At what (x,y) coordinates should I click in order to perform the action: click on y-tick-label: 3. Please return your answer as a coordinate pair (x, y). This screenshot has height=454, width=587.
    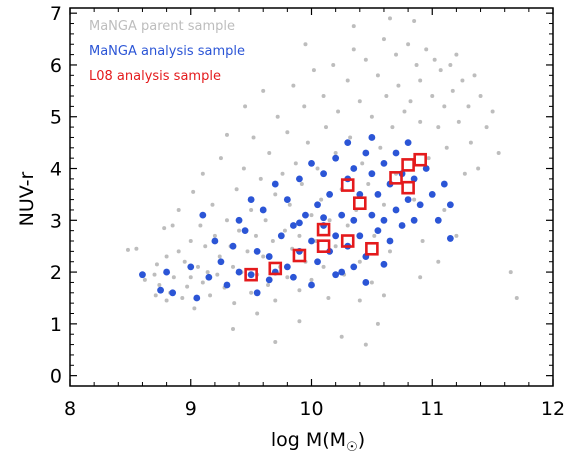
    Looking at the image, I should click on (56, 221).